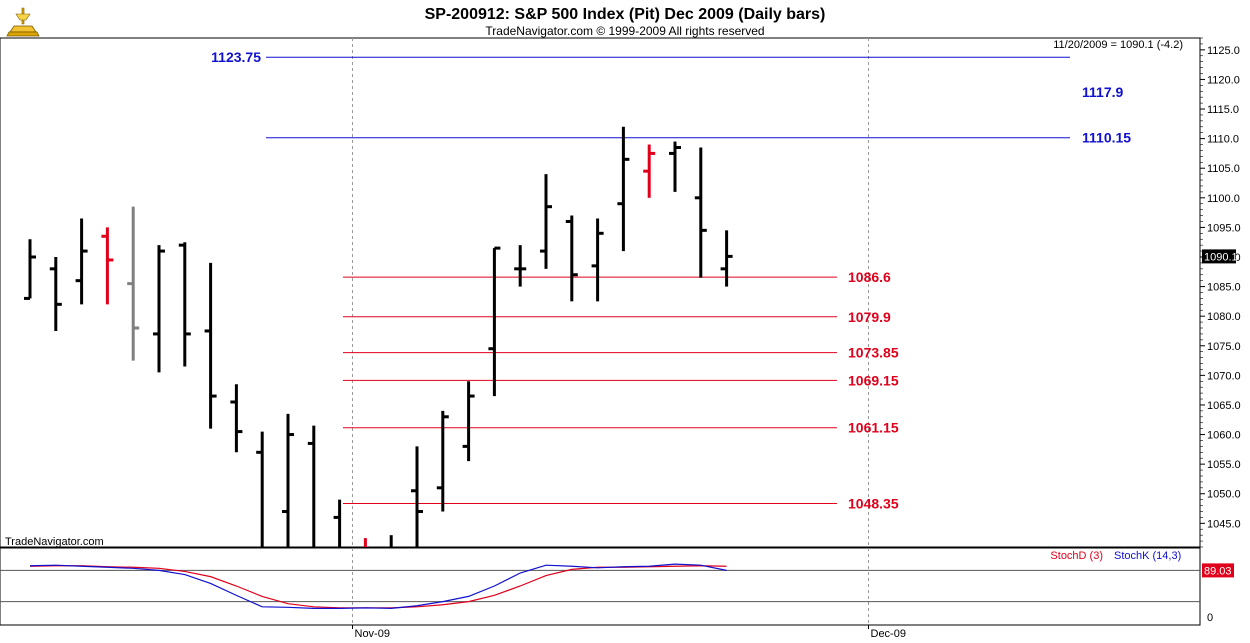 This screenshot has width=1250, height=643. Describe the element at coordinates (888, 634) in the screenshot. I see `date-label: Dec-09` at that location.